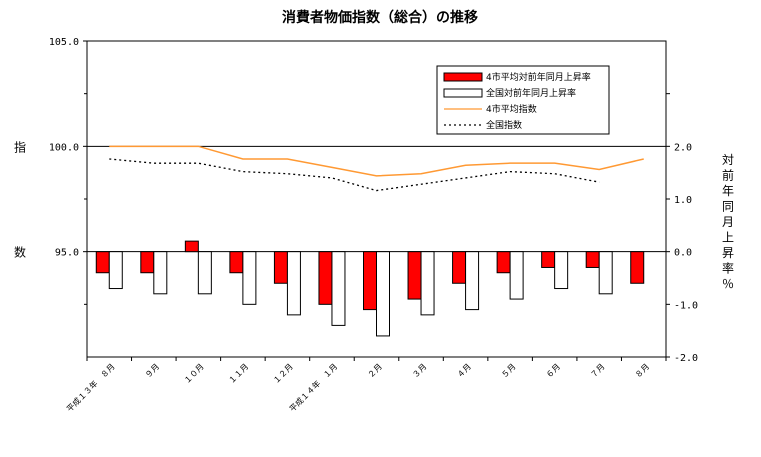  I want to click on right-axis-label-char: 上, so click(728, 238).